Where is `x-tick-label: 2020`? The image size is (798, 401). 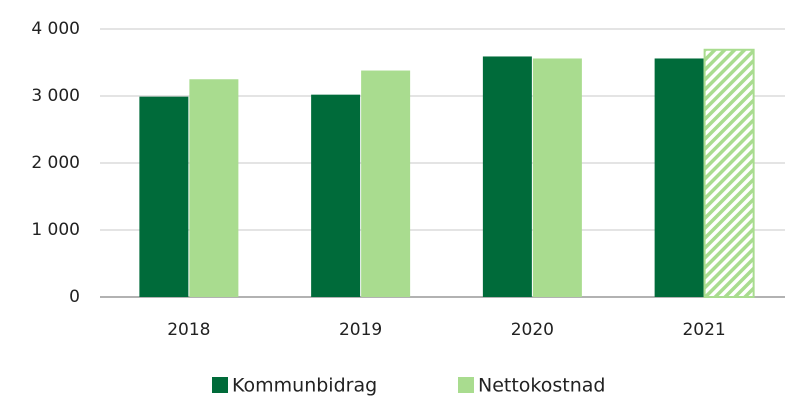 x-tick-label: 2020 is located at coordinates (532, 330).